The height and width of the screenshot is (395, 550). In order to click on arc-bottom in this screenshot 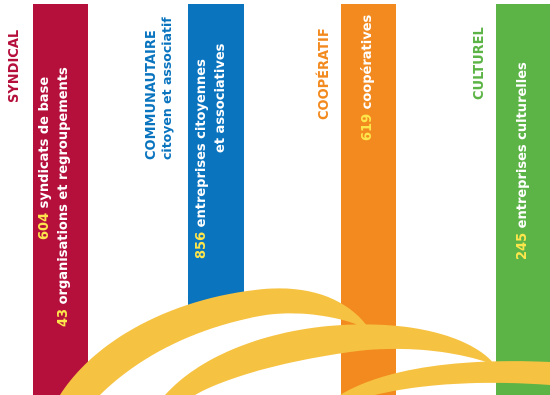, I will do `click(445, 378)`.